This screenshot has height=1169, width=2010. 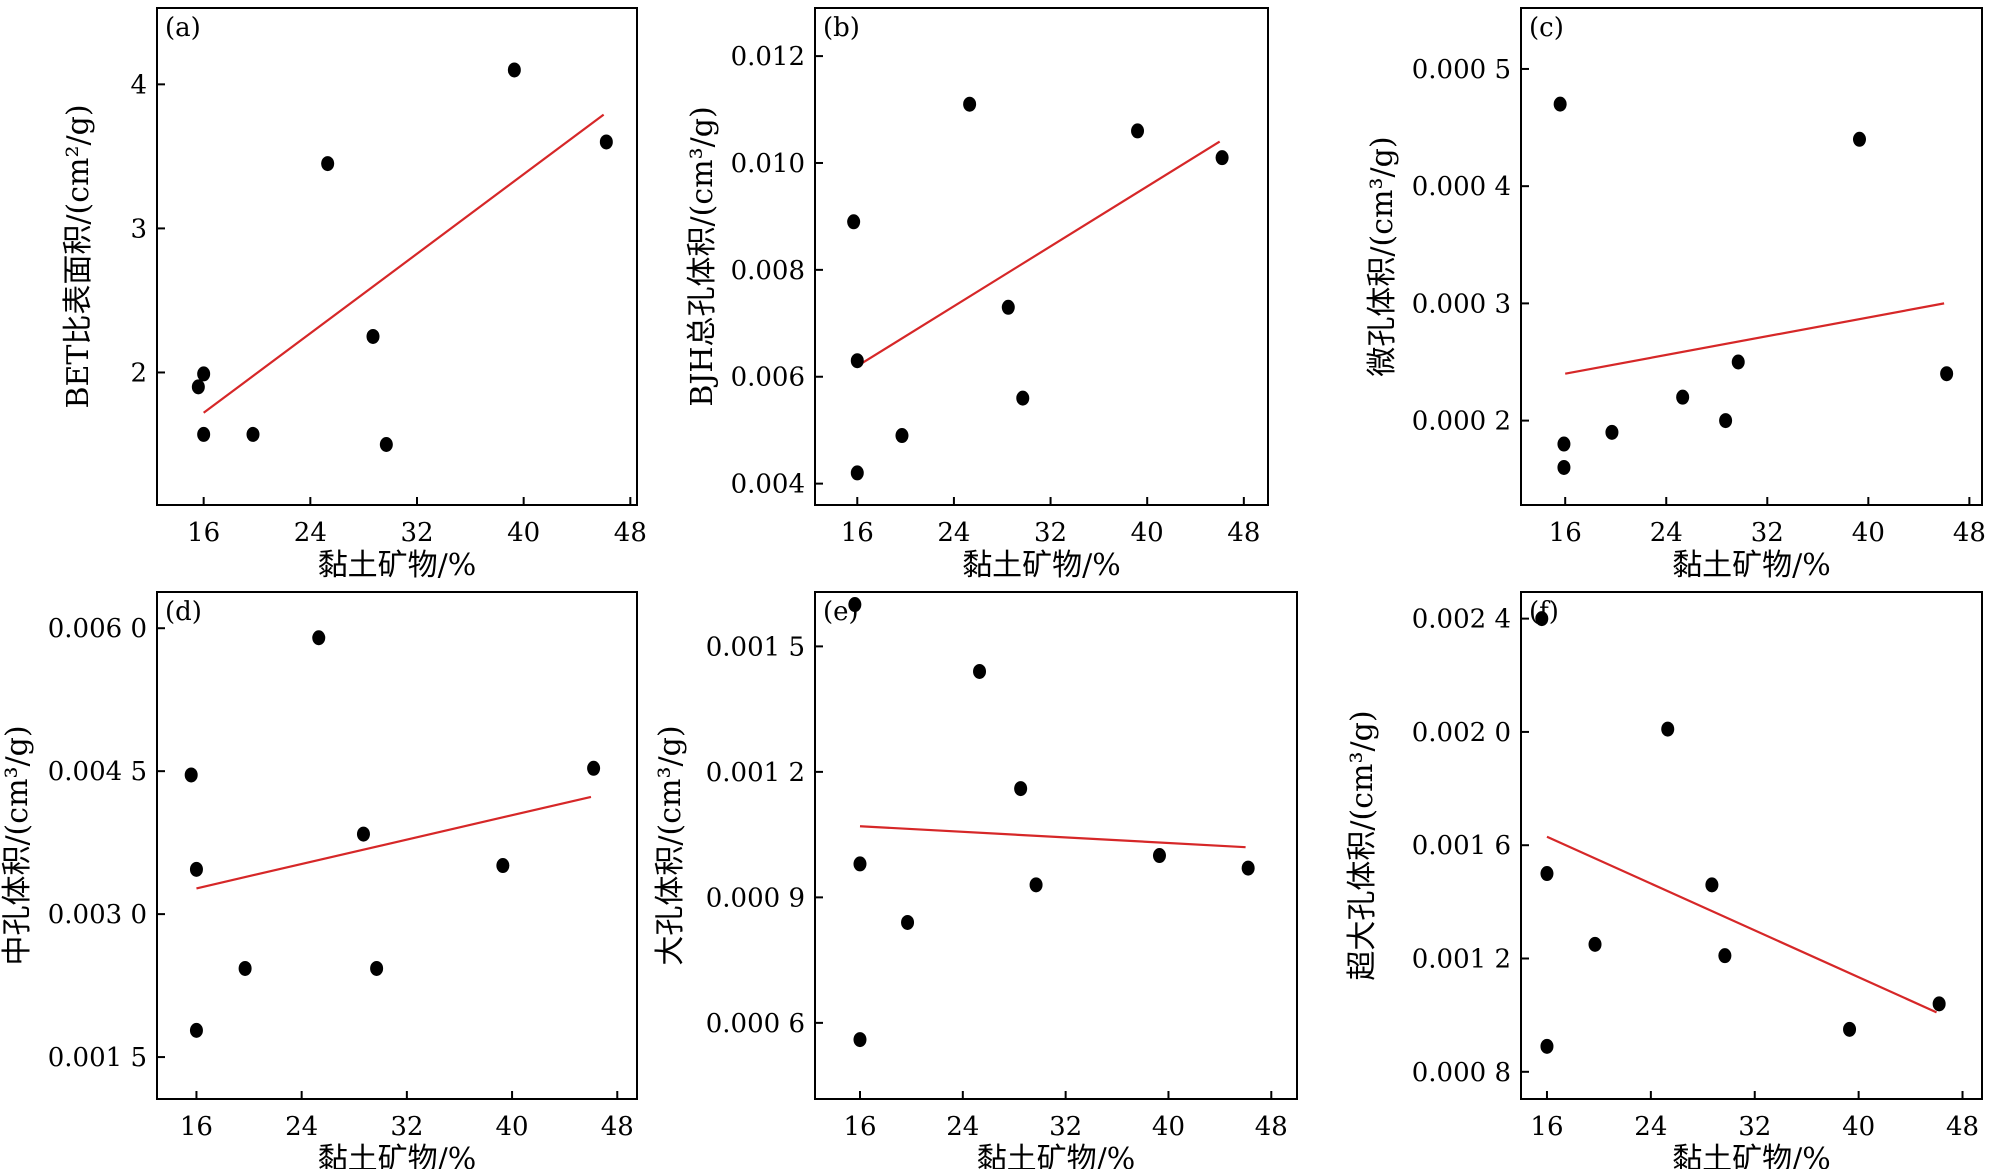 I want to click on panel-label: (a), so click(x=183, y=28).